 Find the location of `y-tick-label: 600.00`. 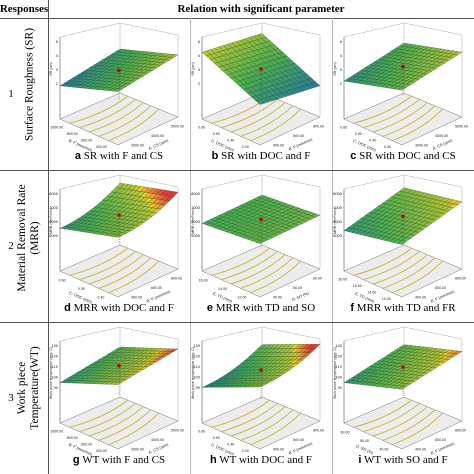

y-tick-label: 600.00 is located at coordinates (440, 288).